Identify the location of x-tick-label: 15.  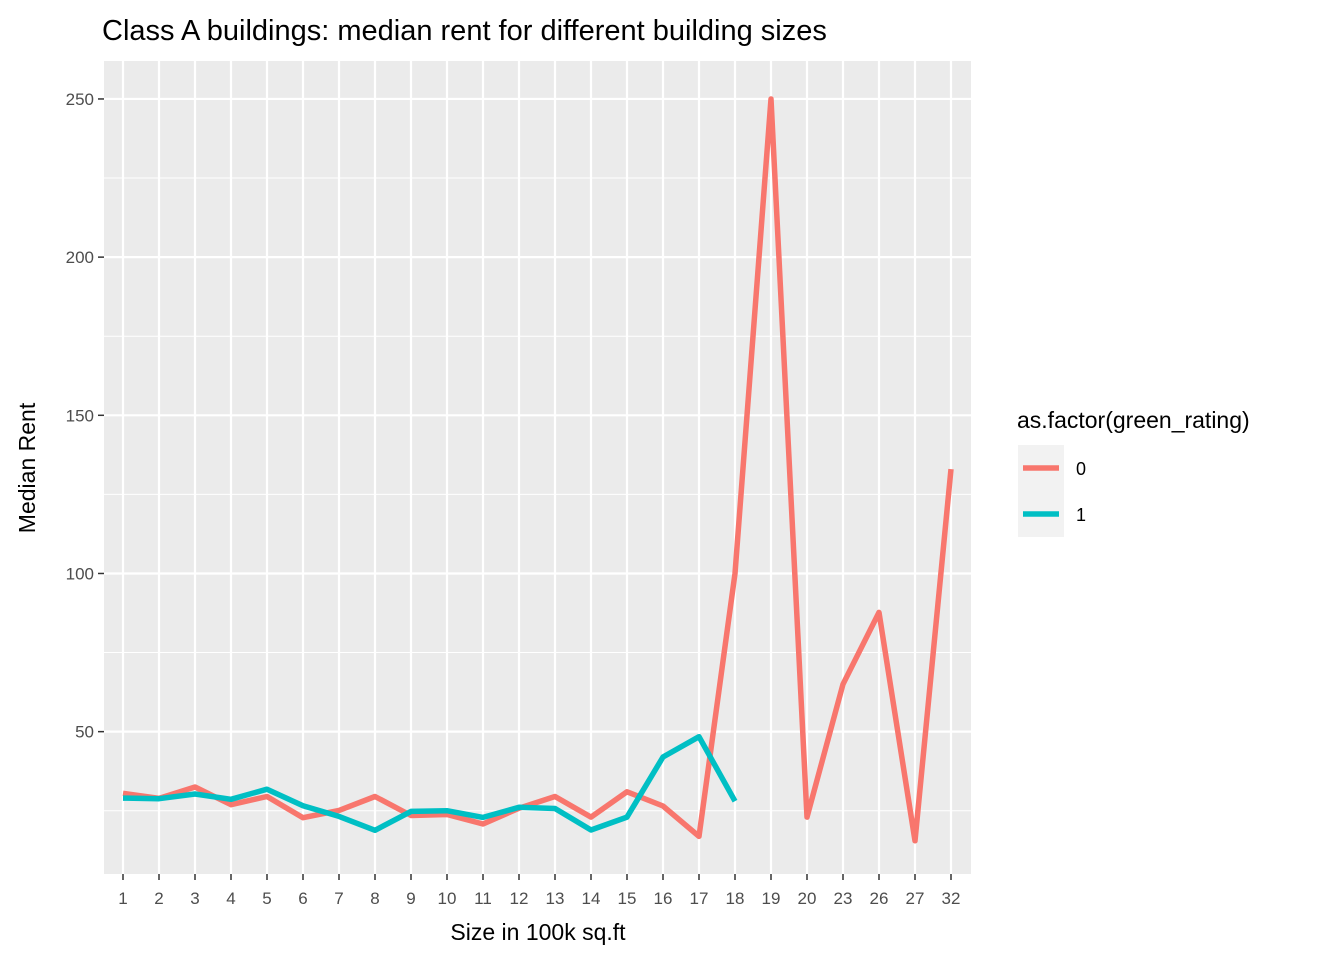
(627, 898).